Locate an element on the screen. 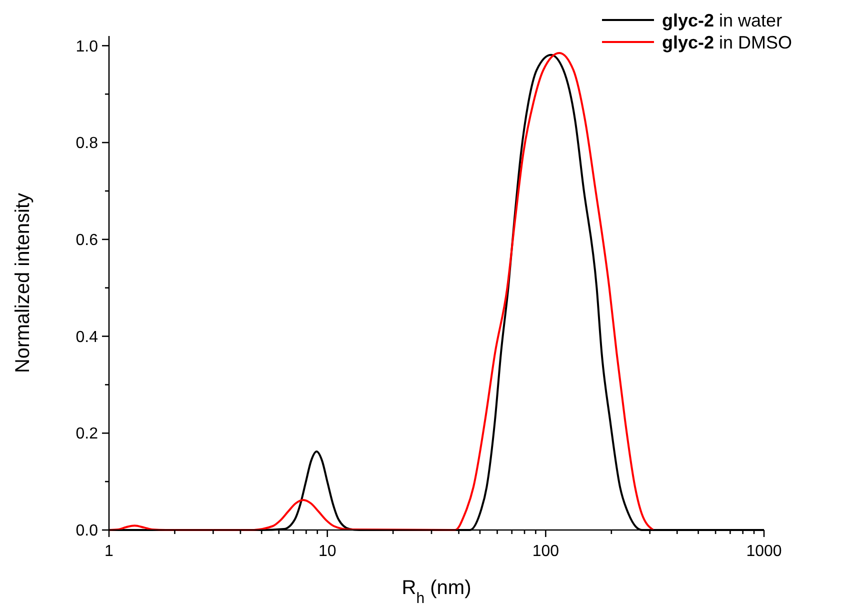 The image size is (850, 614). y-tick-label: 0.6 is located at coordinates (87, 241).